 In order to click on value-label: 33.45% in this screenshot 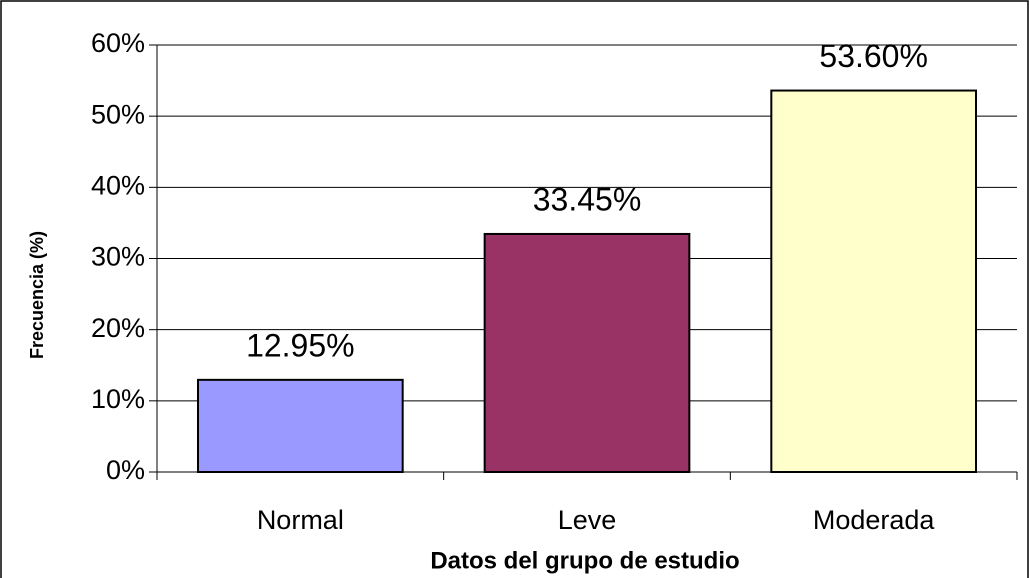, I will do `click(587, 199)`.